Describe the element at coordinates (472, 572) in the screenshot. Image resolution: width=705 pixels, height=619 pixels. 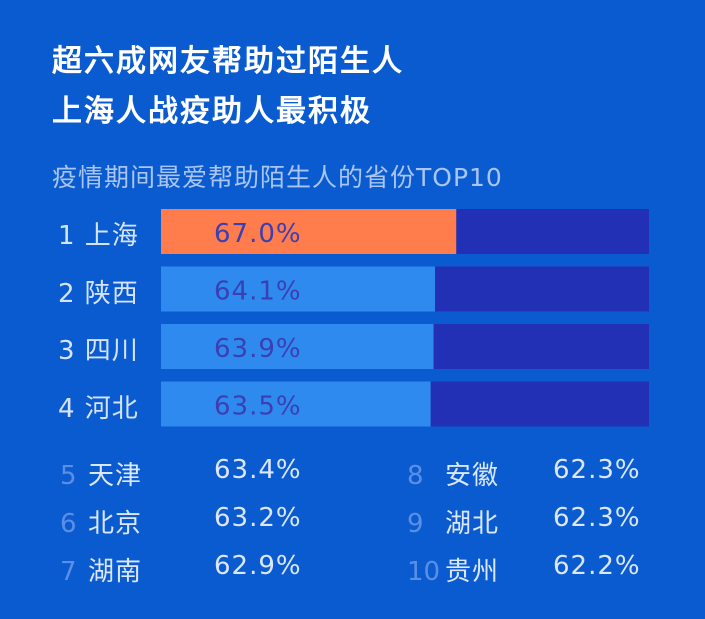
I see `province-name: 贵州` at that location.